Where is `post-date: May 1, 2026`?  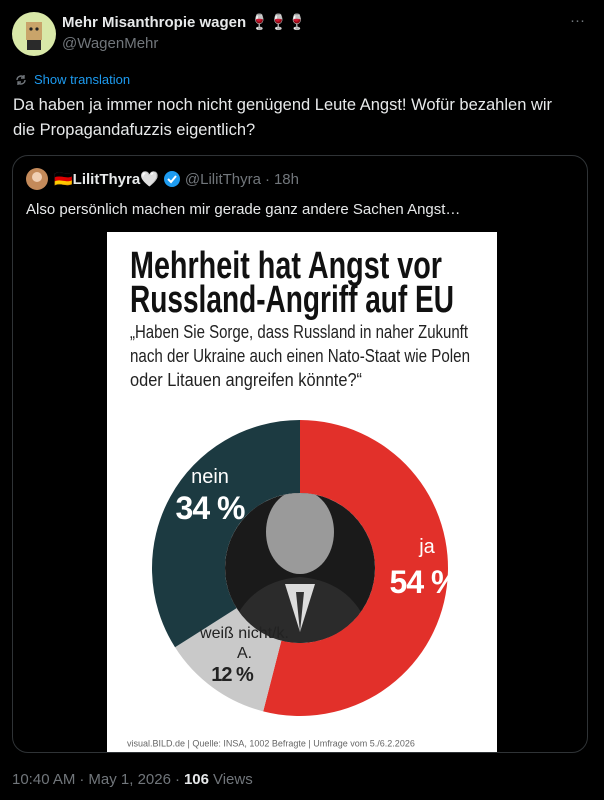
post-date: May 1, 2026 is located at coordinates (129, 779).